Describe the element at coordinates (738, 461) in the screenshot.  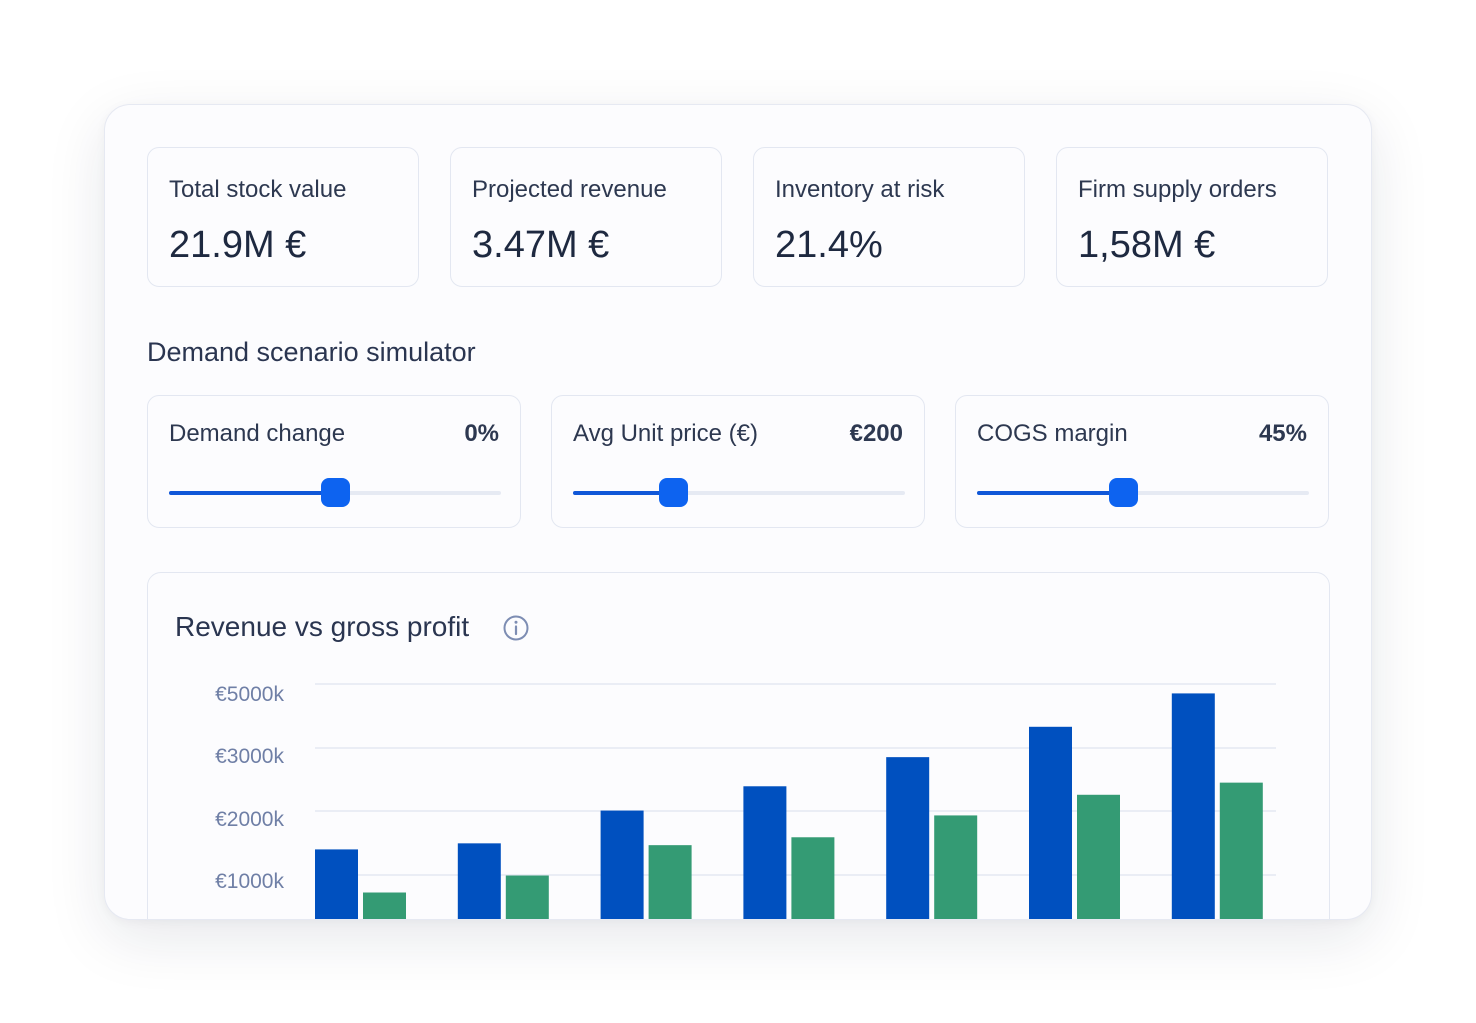
I see `slider-card-avg-unit-price: Avg Unit price (€) €200` at that location.